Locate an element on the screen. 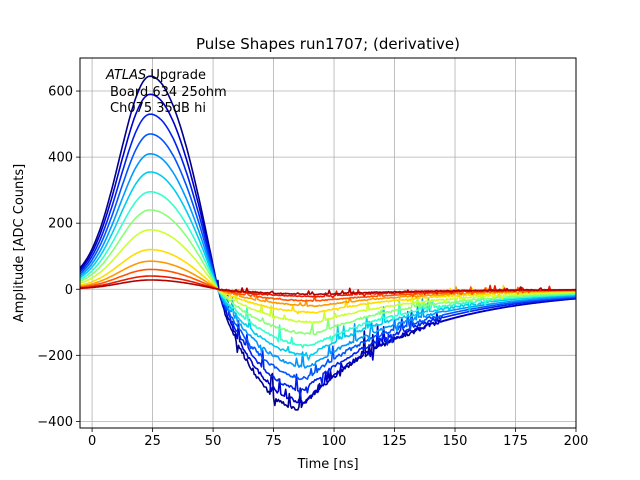 The height and width of the screenshot is (480, 640). x-tick-label: 175 is located at coordinates (515, 441).